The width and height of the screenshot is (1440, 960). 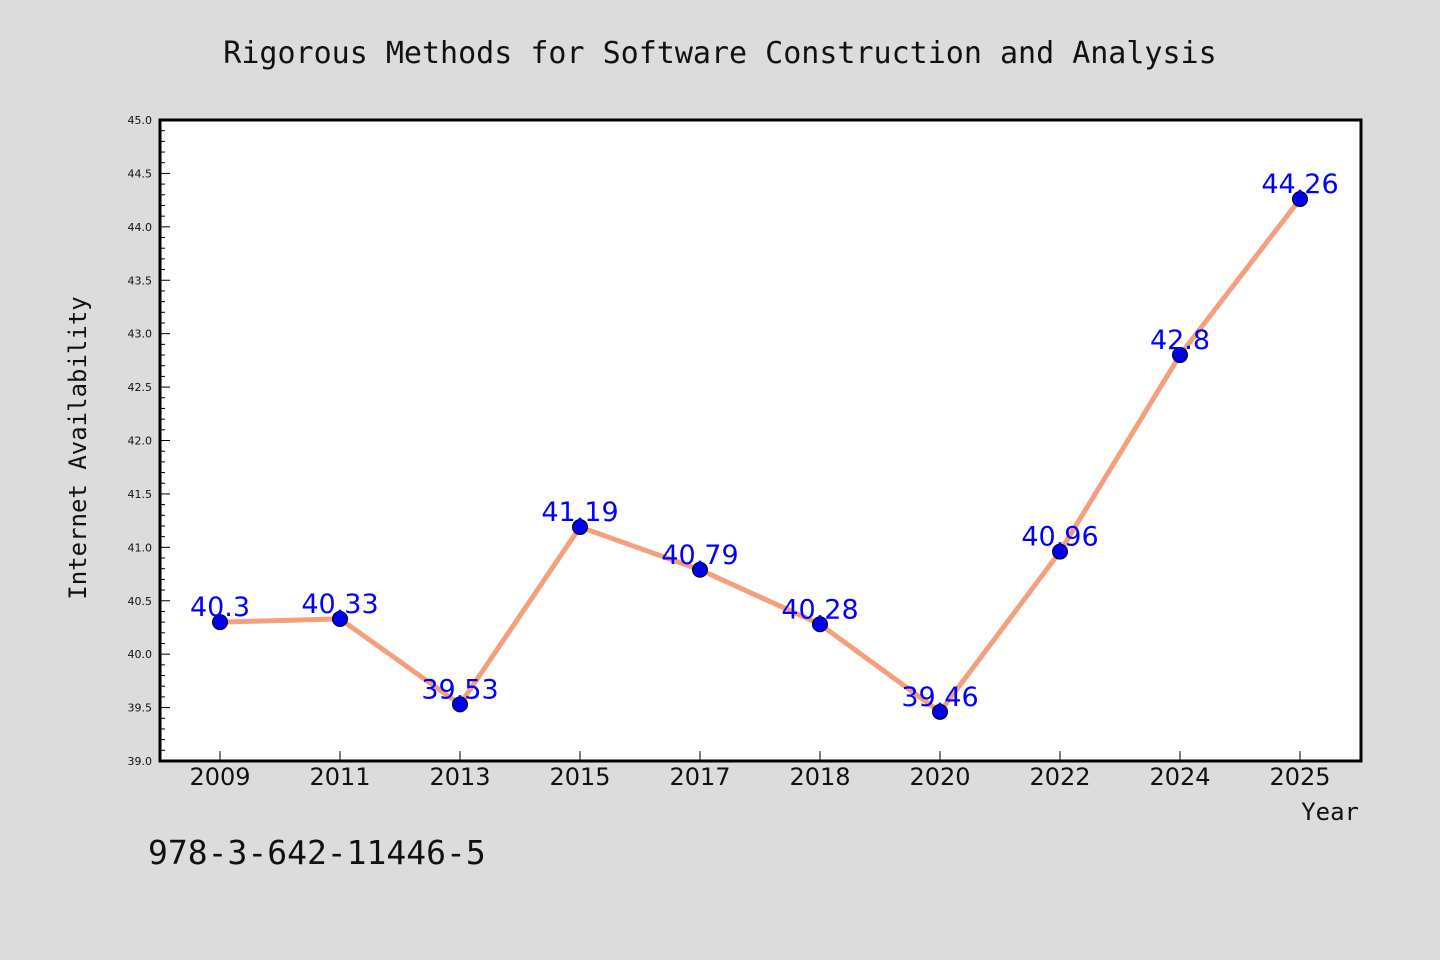 I want to click on y-tick-label: 40.5, so click(x=140, y=601).